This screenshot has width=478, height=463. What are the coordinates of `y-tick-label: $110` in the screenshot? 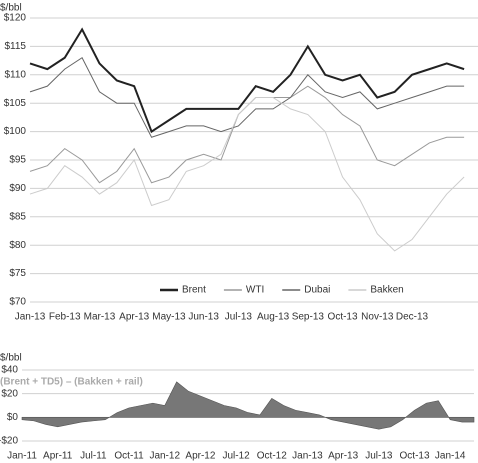 It's located at (15, 74).